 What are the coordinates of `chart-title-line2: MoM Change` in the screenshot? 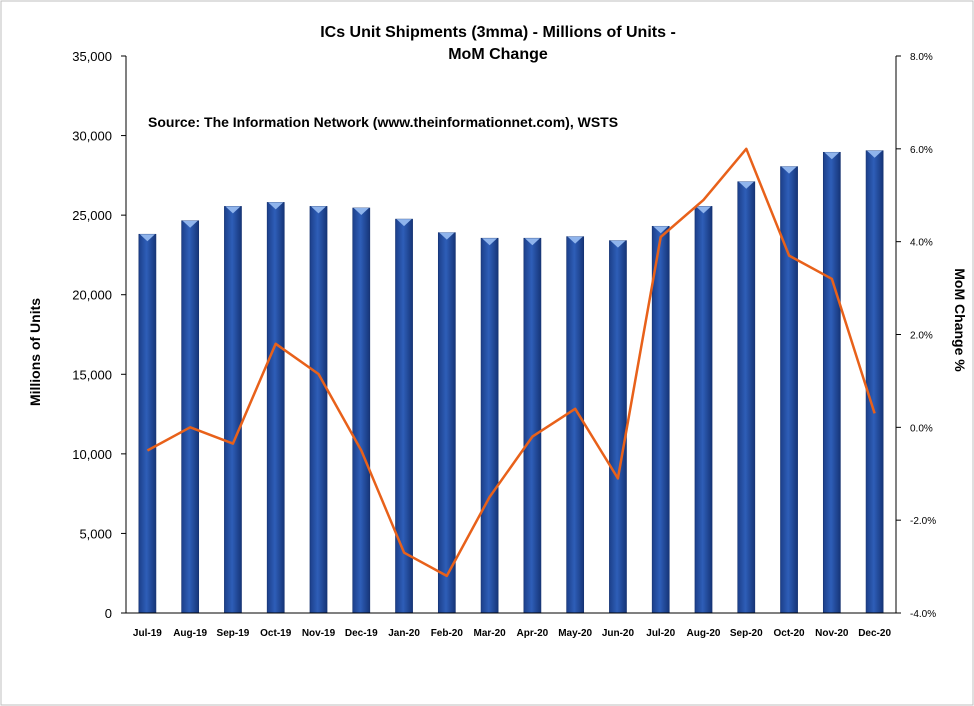 It's located at (498, 54).